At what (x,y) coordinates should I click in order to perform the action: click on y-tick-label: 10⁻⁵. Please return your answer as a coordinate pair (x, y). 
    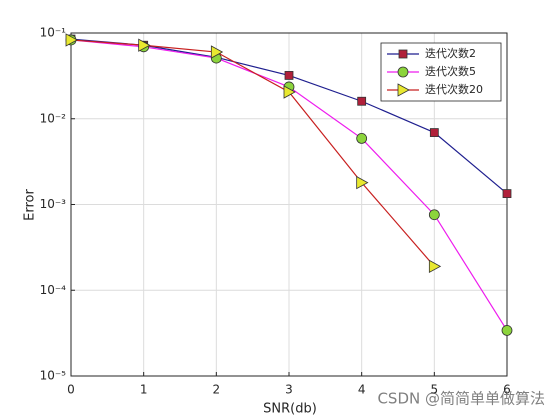
    Looking at the image, I should click on (53, 376).